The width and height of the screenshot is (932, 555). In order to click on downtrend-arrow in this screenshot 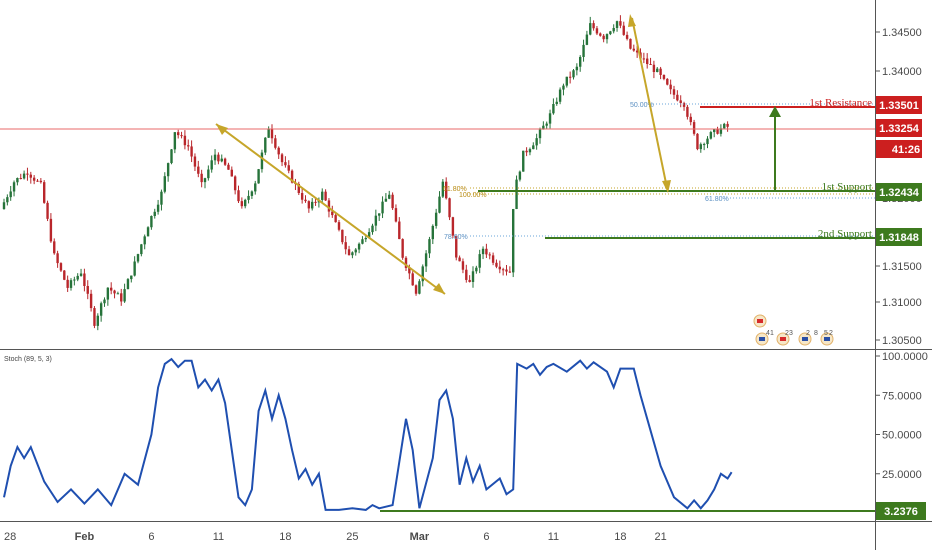, I will do `click(330, 209)`.